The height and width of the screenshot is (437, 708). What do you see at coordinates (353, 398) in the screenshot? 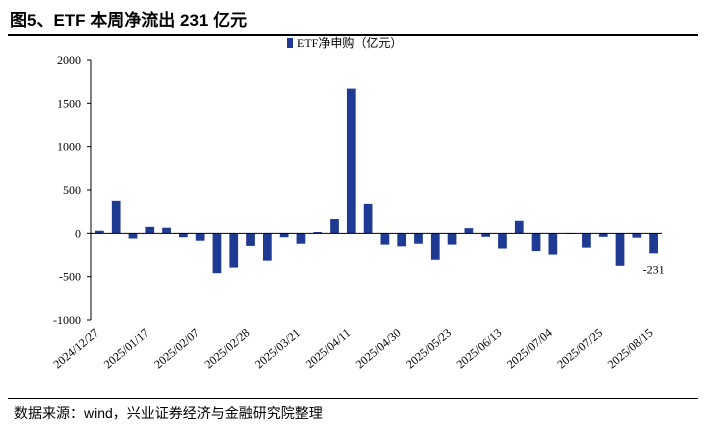
I see `footer-rule` at bounding box center [353, 398].